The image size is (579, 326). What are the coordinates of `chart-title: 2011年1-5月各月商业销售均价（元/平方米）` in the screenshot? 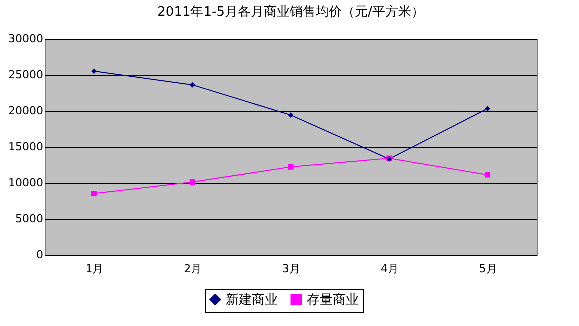 It's located at (291, 12).